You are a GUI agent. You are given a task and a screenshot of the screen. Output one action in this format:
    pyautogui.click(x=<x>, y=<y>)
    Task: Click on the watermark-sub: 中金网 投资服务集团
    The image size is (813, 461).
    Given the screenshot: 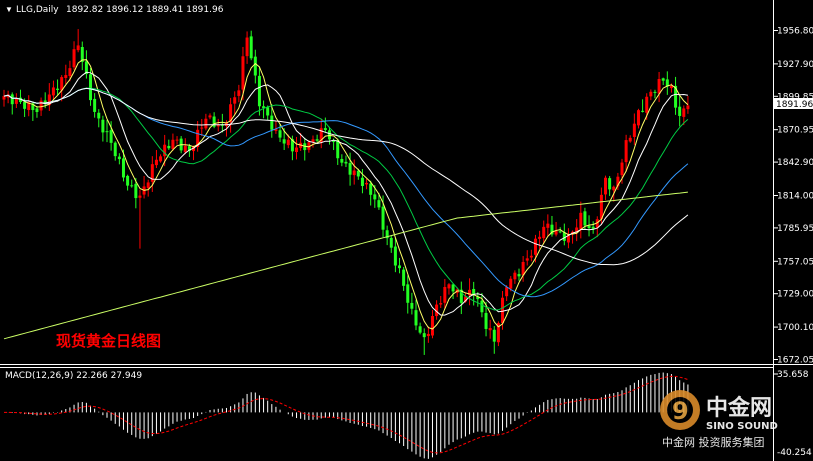 What is the action you would take?
    pyautogui.click(x=713, y=442)
    